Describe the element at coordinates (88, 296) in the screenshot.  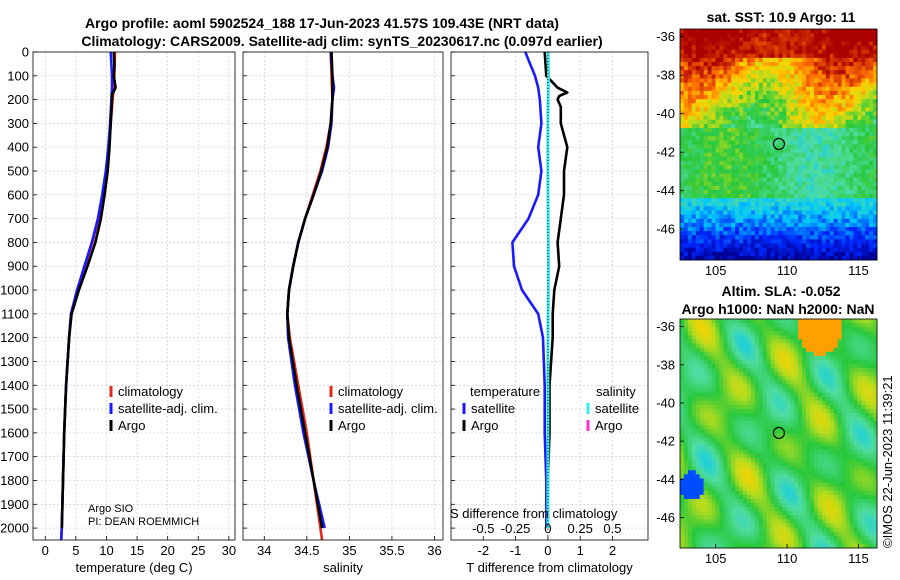
I see `series-line-climatology` at that location.